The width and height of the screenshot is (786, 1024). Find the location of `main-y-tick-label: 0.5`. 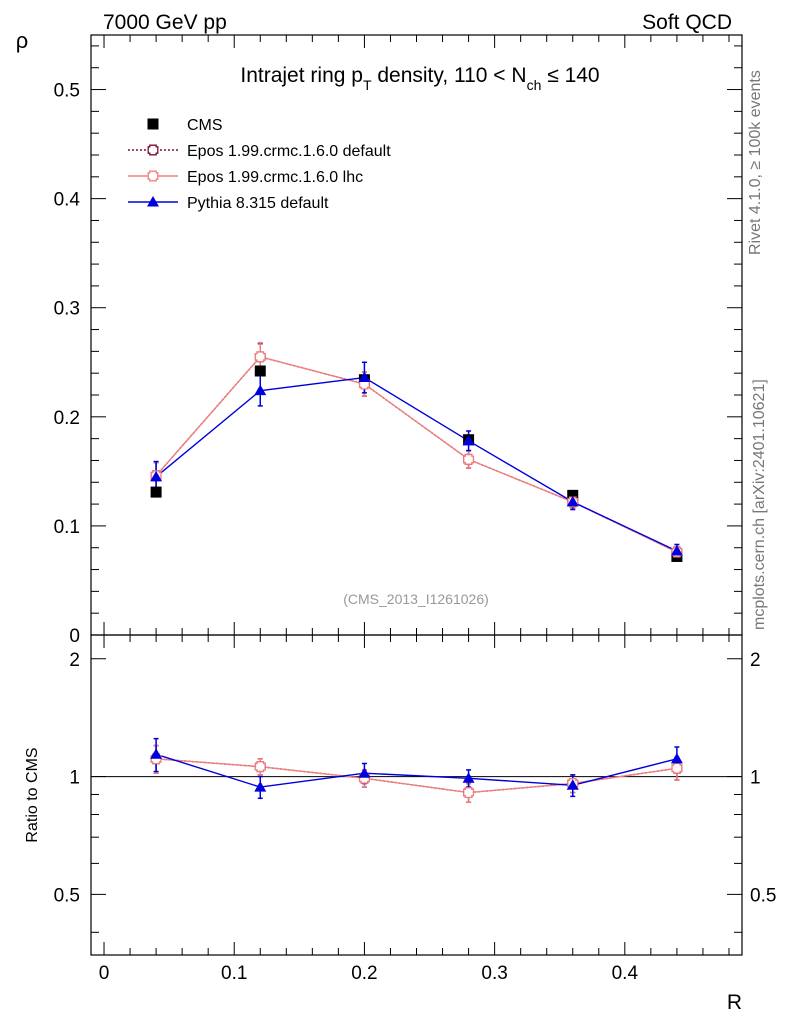

main-y-tick-label: 0.5 is located at coordinates (67, 91).